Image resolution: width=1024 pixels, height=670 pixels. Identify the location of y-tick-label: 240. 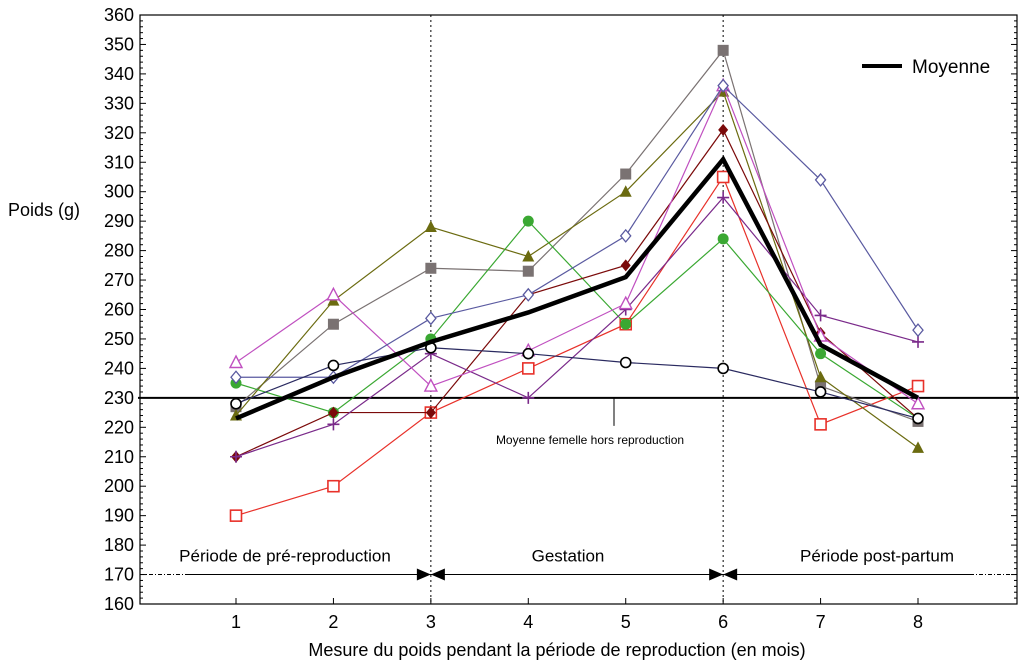
(119, 368).